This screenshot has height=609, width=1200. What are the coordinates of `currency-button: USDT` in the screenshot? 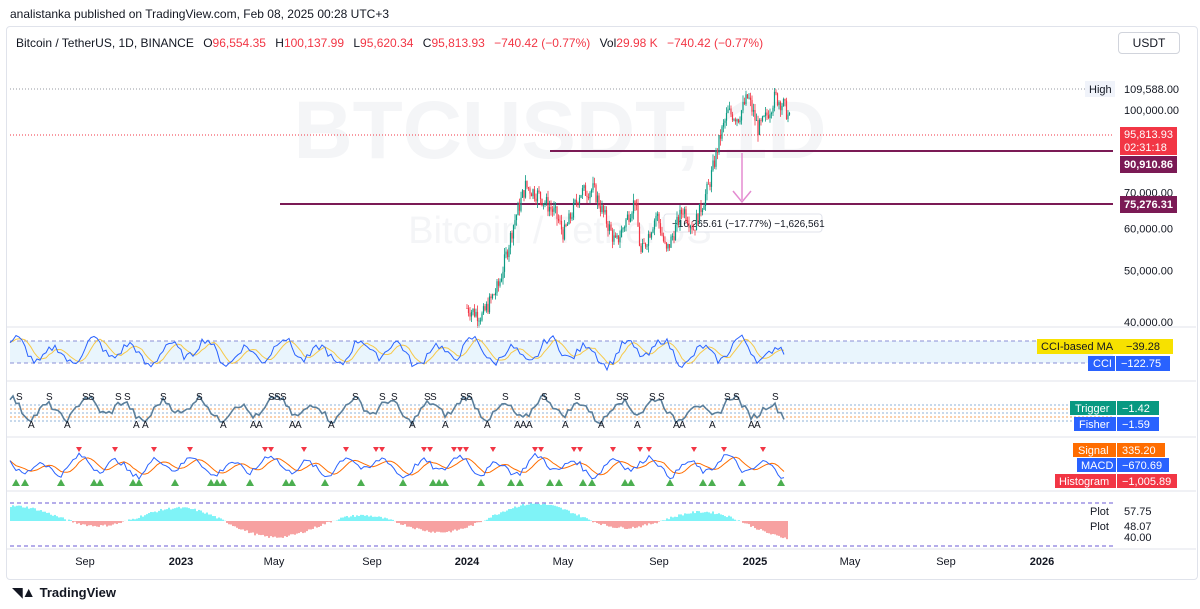 It's located at (1149, 43).